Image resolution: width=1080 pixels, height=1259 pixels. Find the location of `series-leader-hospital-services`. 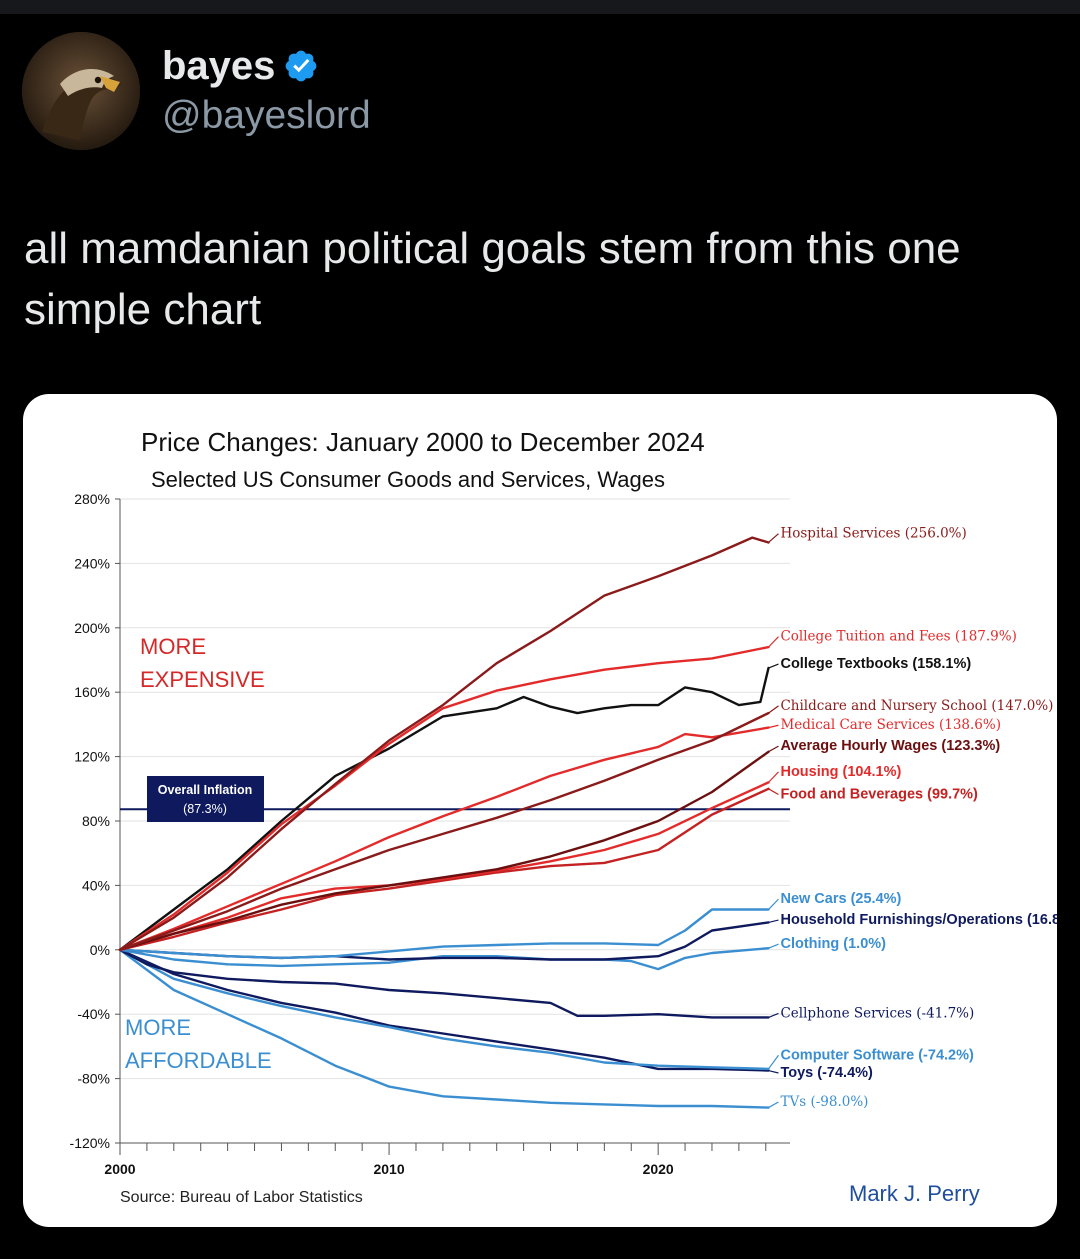

series-leader-hospital-services is located at coordinates (773, 538).